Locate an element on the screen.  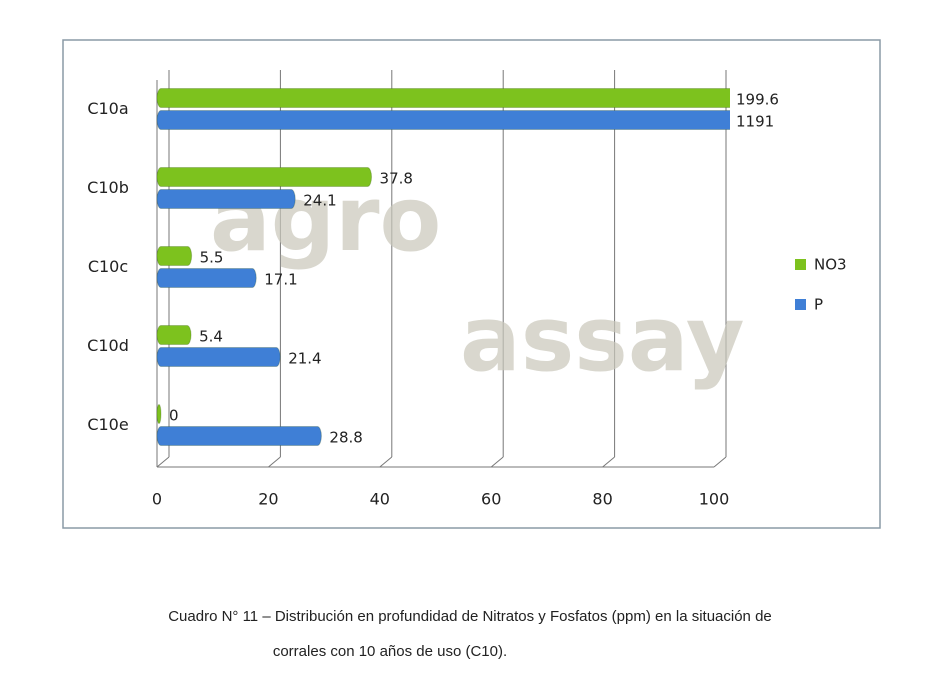
data-label: 37.8 is located at coordinates (396, 179).